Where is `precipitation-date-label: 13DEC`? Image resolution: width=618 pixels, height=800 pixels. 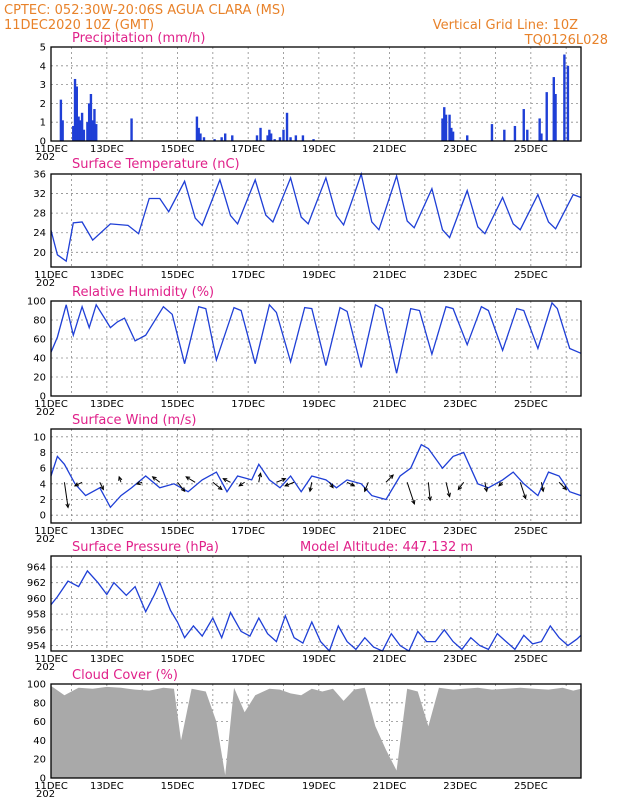 precipitation-date-label: 13DEC is located at coordinates (107, 149).